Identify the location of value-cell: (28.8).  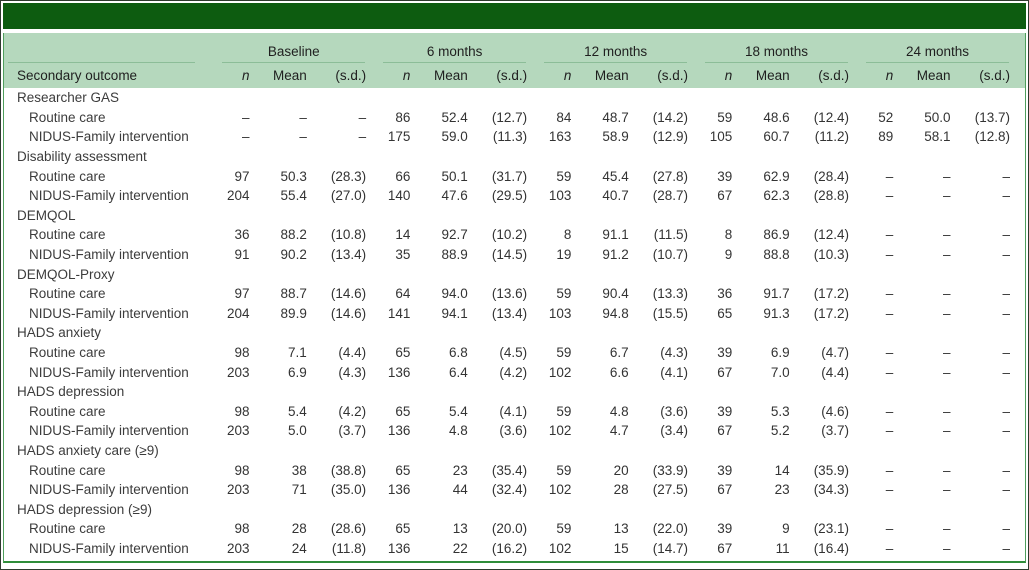
(831, 196).